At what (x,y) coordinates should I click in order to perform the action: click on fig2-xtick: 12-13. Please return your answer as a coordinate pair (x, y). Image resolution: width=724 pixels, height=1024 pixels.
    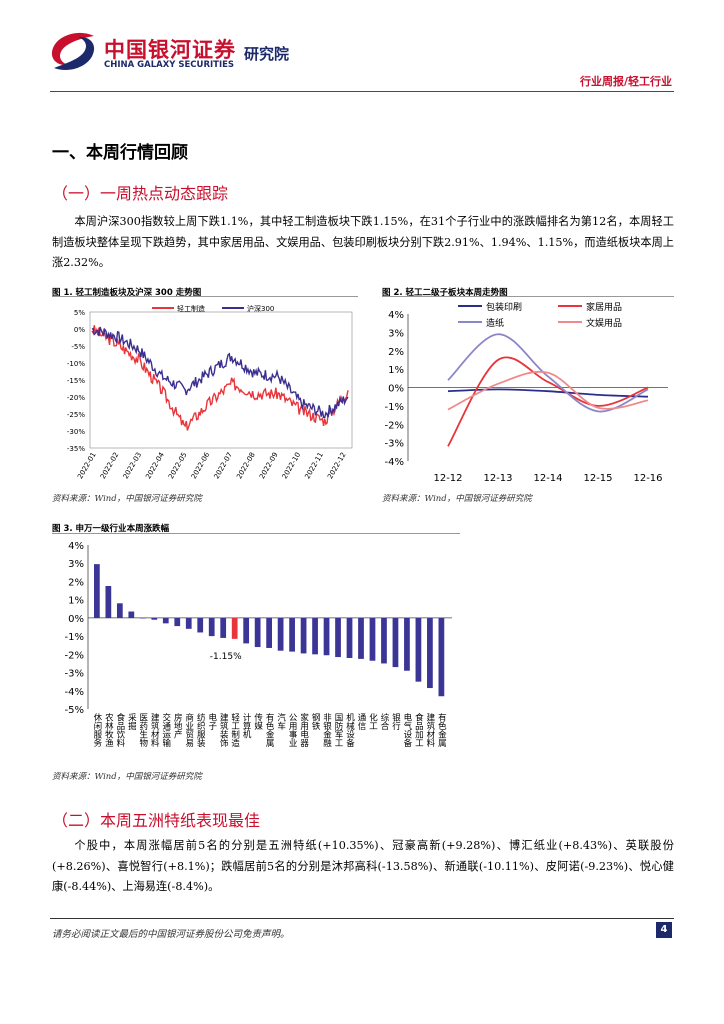
    Looking at the image, I should click on (497, 478).